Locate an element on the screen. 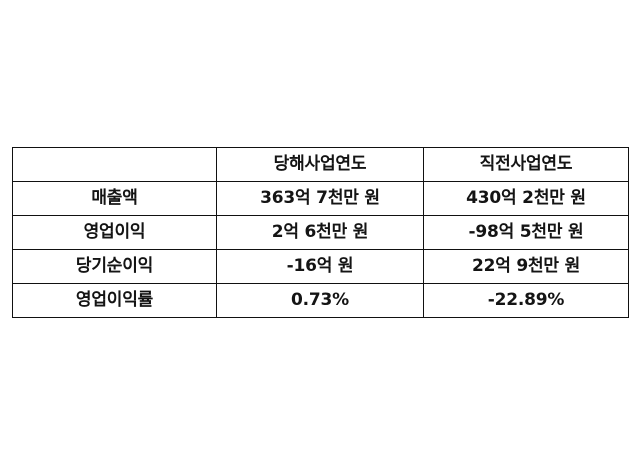 This screenshot has width=640, height=462. cell-operating-profit-previous-year: -98억 5천만 원 is located at coordinates (526, 232).